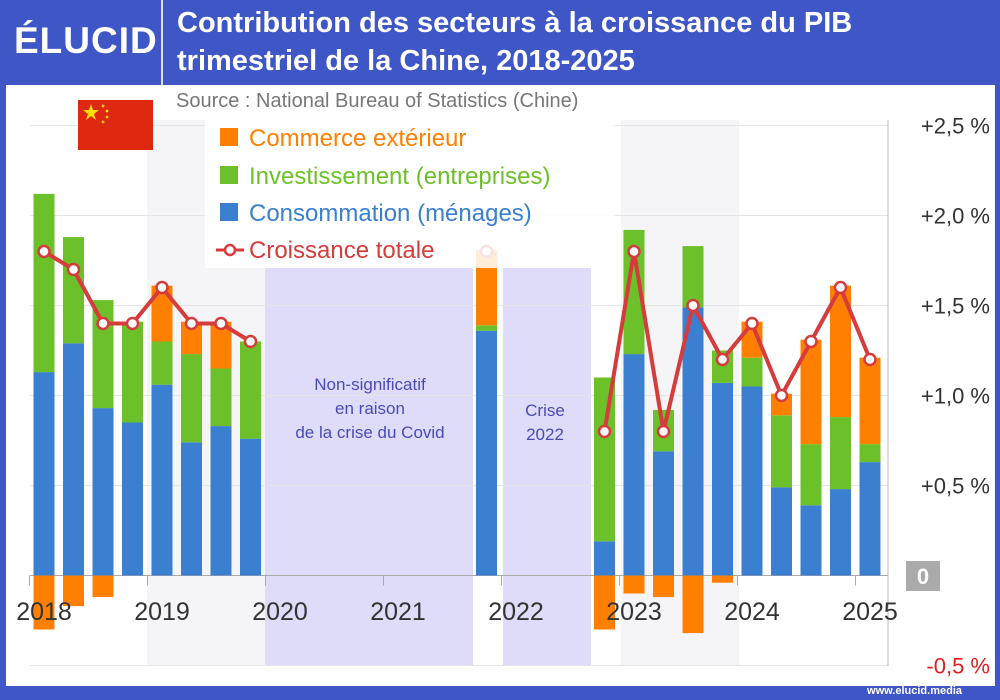 The image size is (1000, 700). Describe the element at coordinates (406, 61) in the screenshot. I see `title-line-2: trimestriel de la Chine, 2018-2025` at that location.